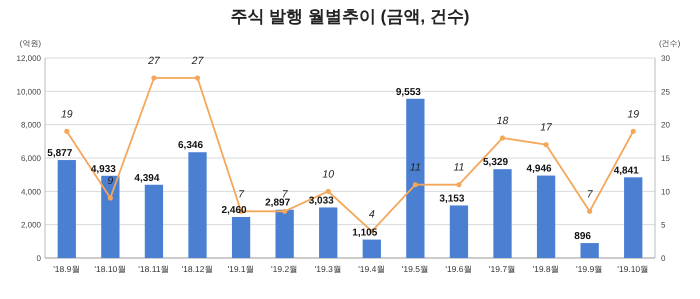  What do you see at coordinates (590, 269) in the screenshot?
I see `x-tick-label: '19.9월` at bounding box center [590, 269].